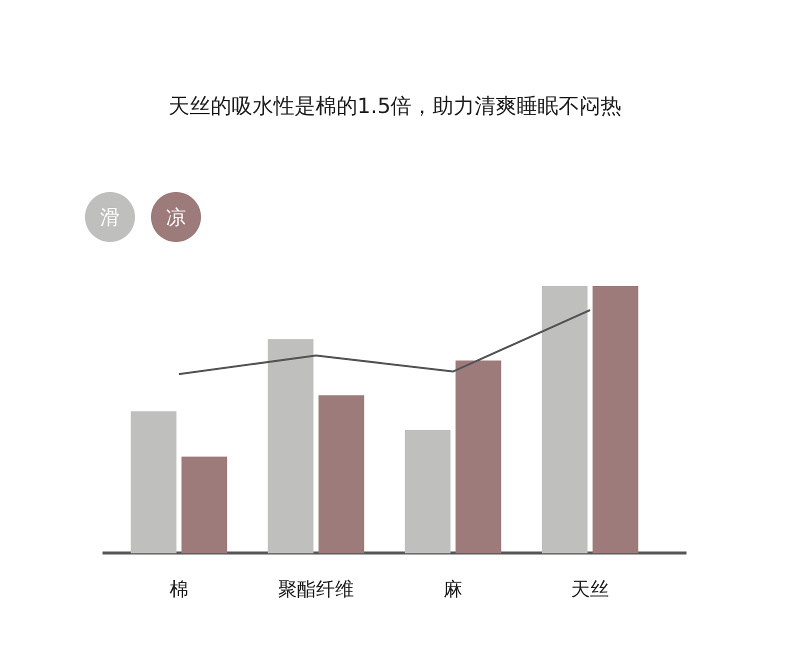 The width and height of the screenshot is (790, 652). What do you see at coordinates (176, 217) in the screenshot?
I see `text: 凉` at bounding box center [176, 217].